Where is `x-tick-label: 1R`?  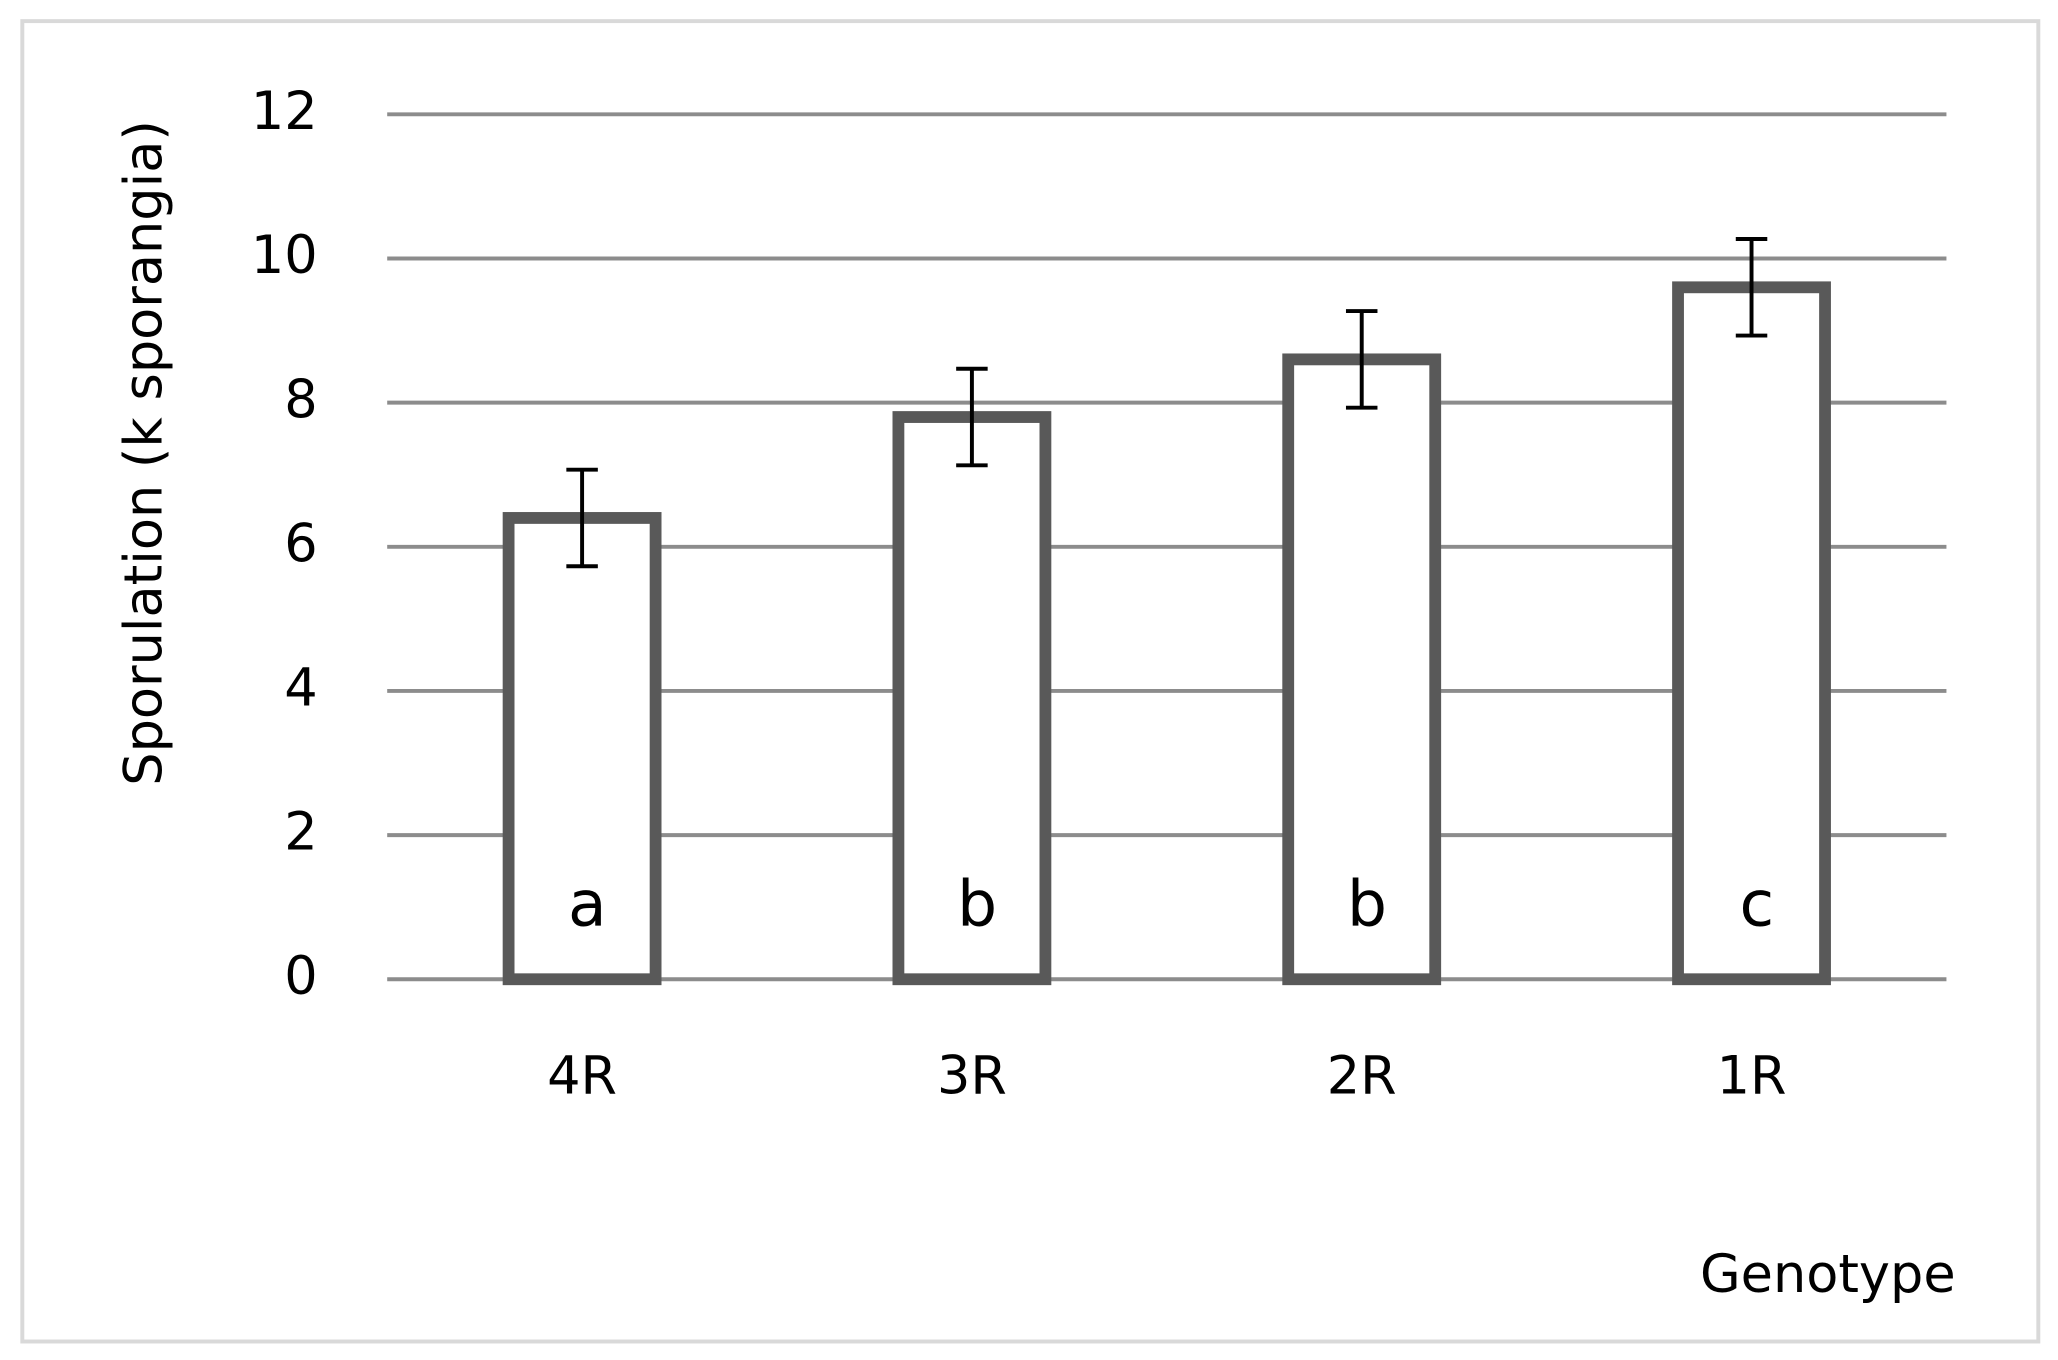
x-tick-label: 1R is located at coordinates (1752, 1076).